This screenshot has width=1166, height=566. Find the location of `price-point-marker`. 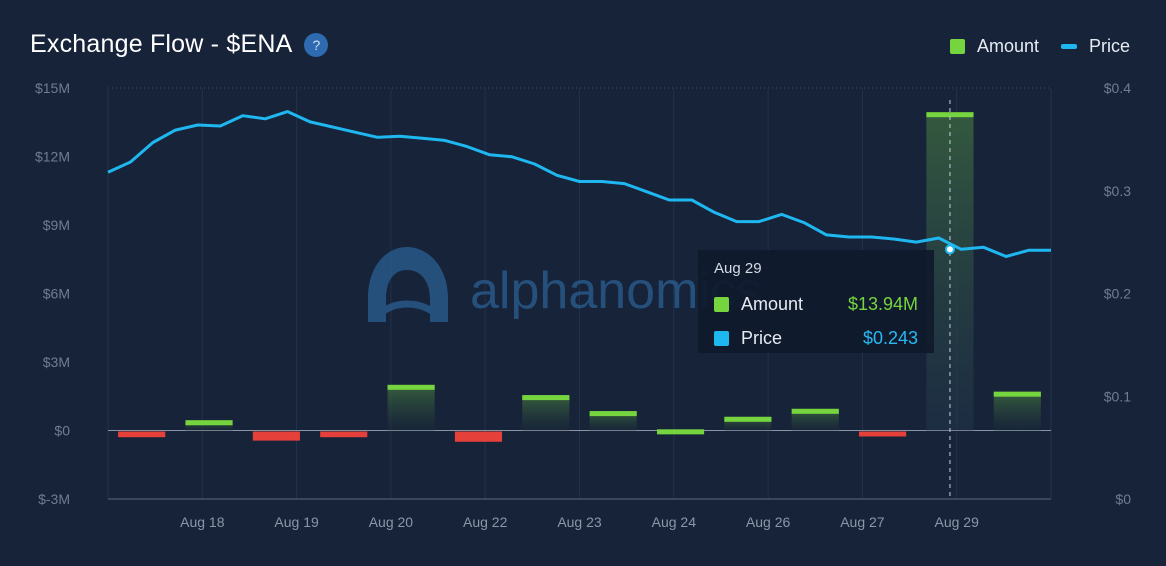

price-point-marker is located at coordinates (949, 249).